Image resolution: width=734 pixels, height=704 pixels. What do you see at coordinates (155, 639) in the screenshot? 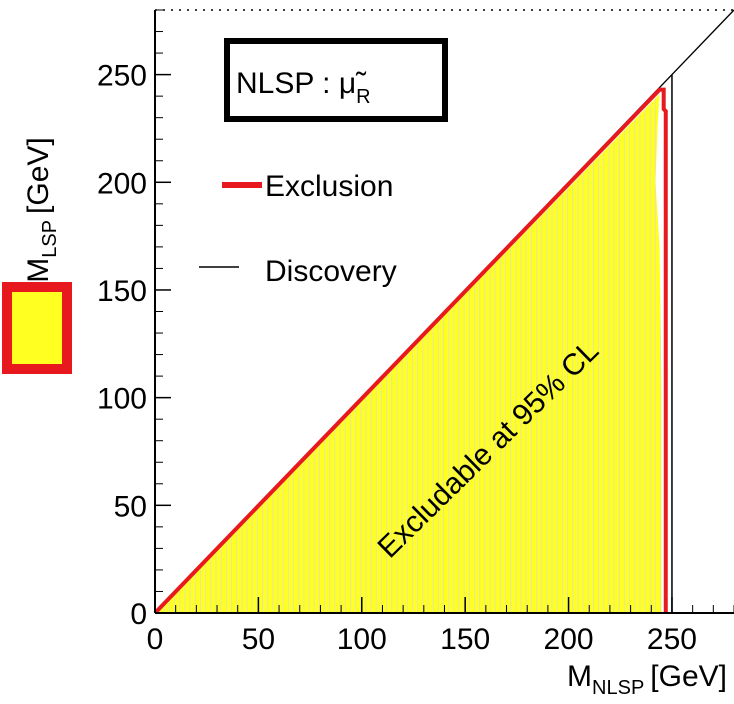
I see `x-tick-label: 0` at bounding box center [155, 639].